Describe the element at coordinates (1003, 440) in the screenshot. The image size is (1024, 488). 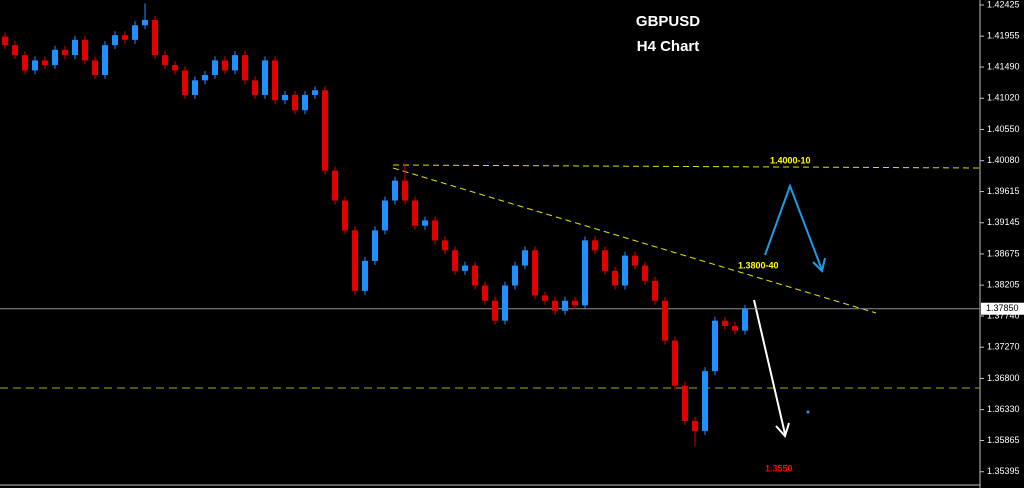
I see `y-tick-label: 1.35865` at that location.